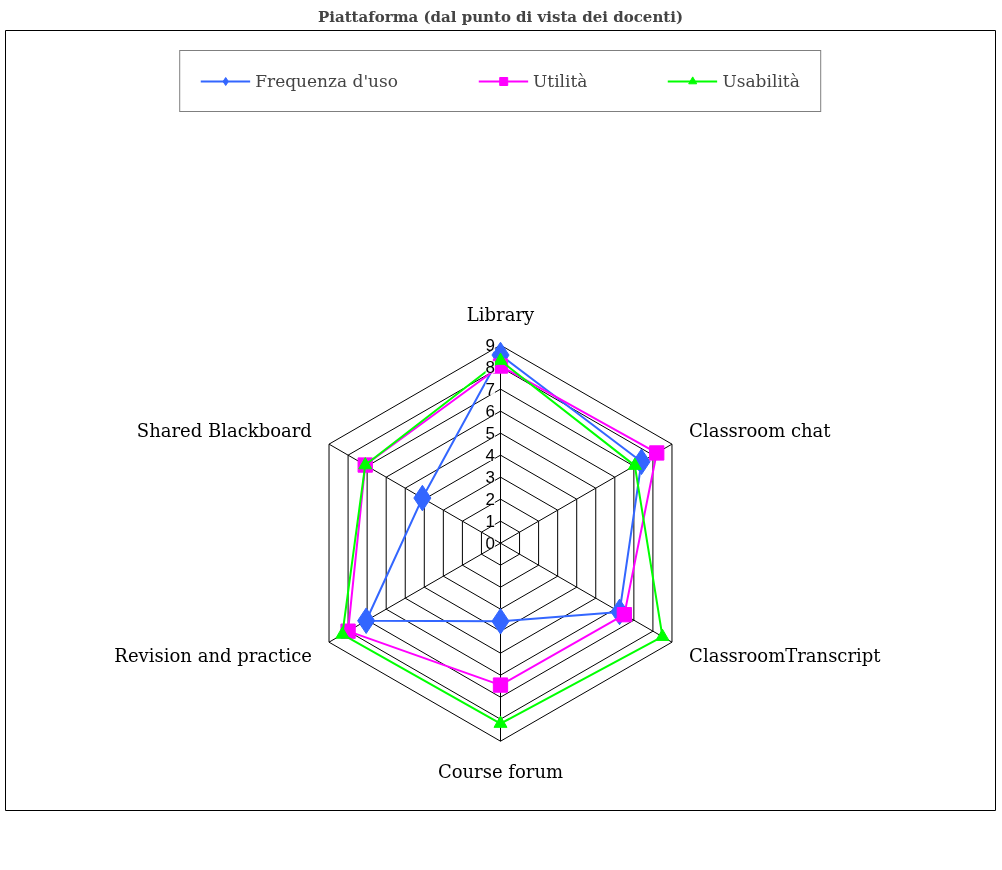 The image size is (1002, 870). What do you see at coordinates (500, 16) in the screenshot?
I see `chart-title: Piattaforma (dal punto di vista dei docenti)` at bounding box center [500, 16].